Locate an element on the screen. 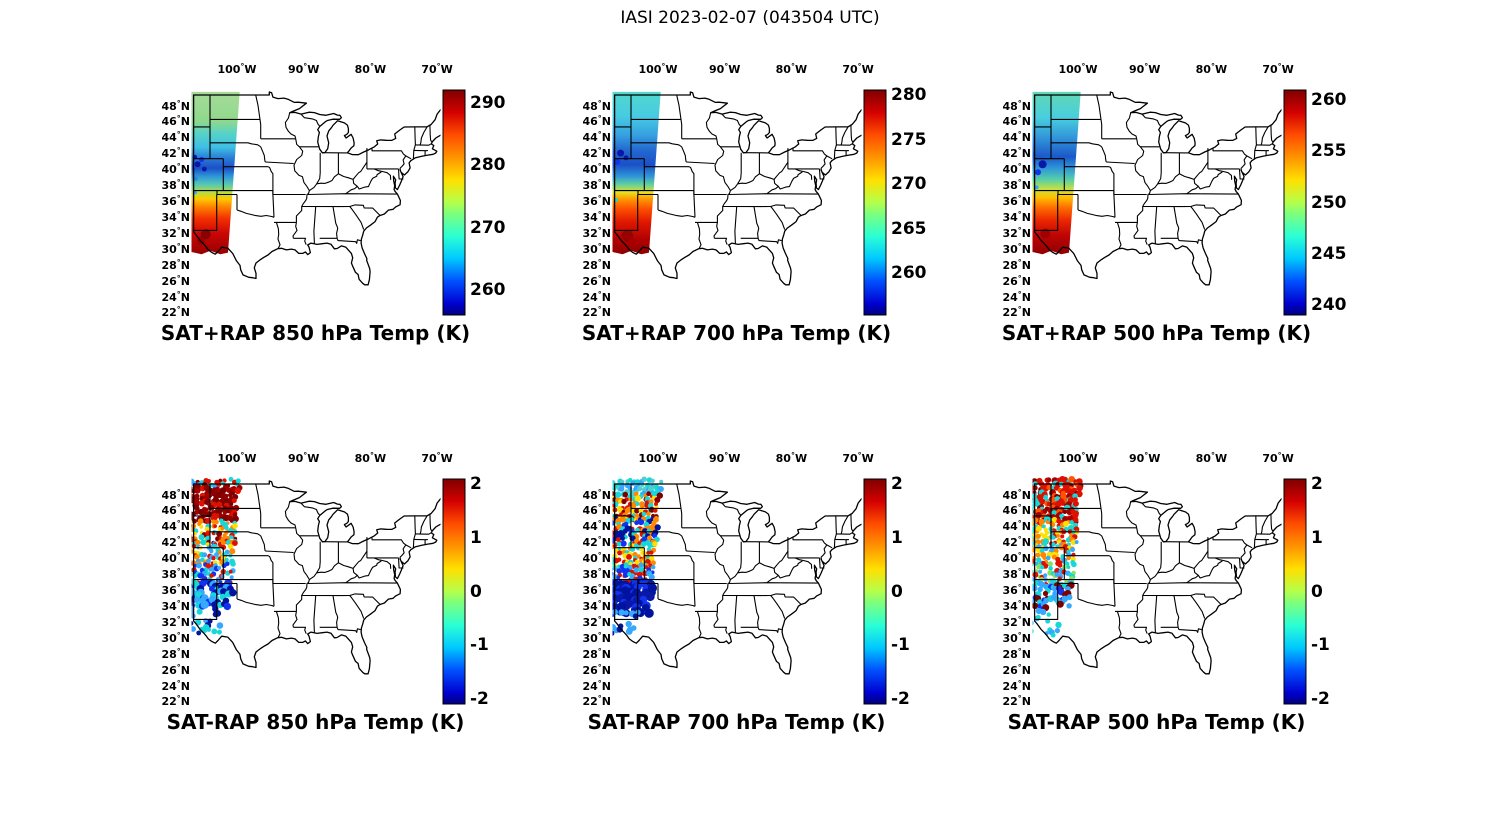  colorbar-tick-270: 270 is located at coordinates (909, 184).